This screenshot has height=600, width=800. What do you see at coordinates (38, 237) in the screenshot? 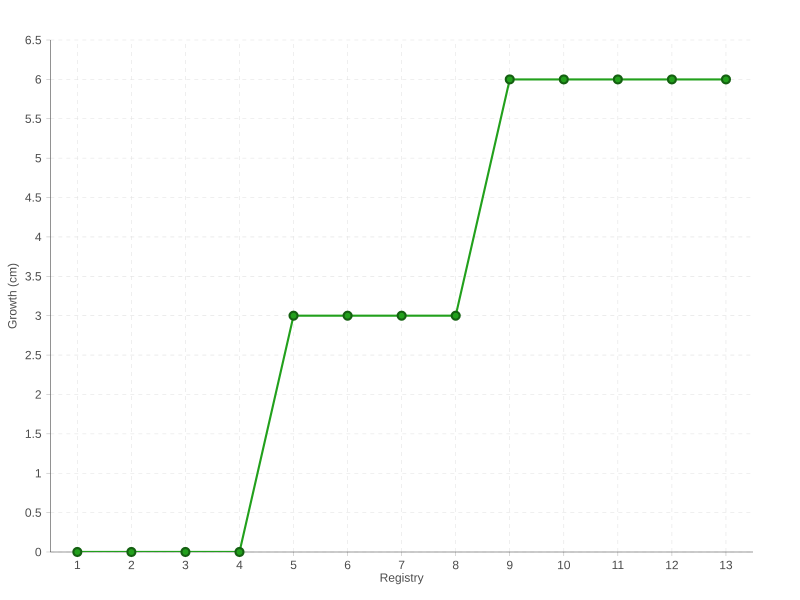
I see `y-tick-label: 4` at bounding box center [38, 237].